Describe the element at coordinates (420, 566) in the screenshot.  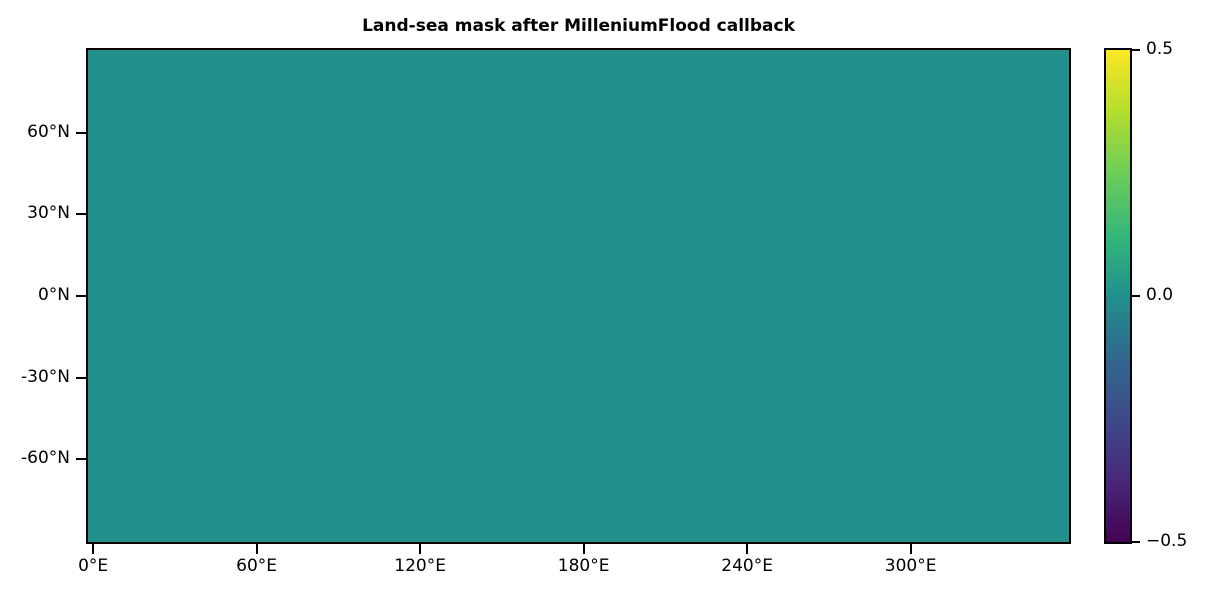
I see `x-tick-label: 120°E` at that location.